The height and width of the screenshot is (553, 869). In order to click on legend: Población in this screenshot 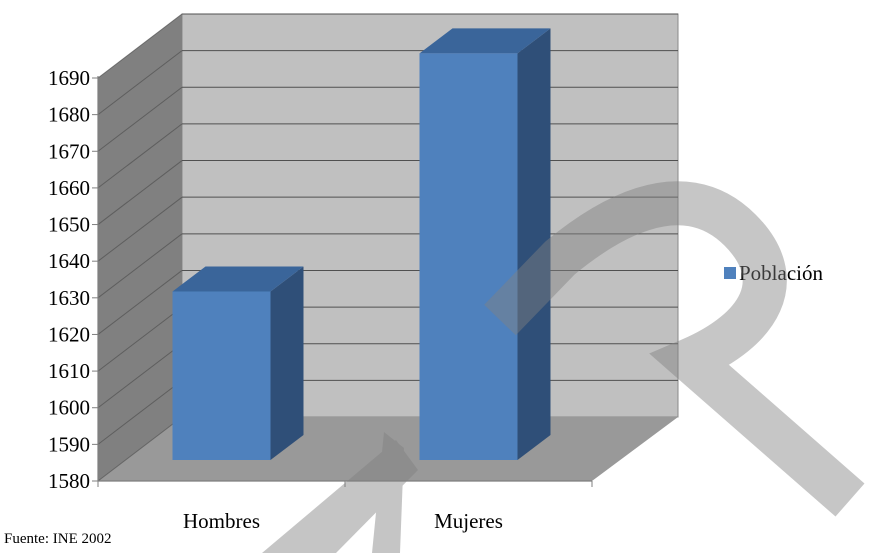, I will do `click(773, 273)`.